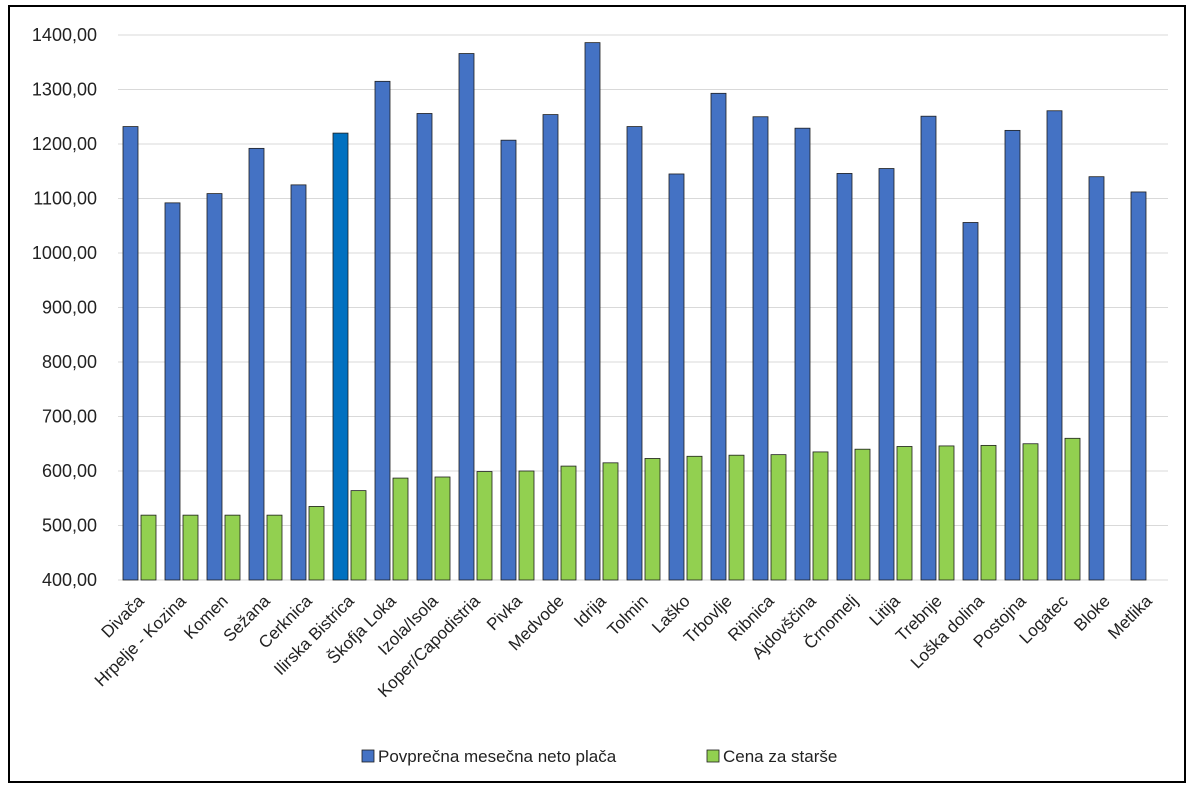 The image size is (1191, 786). Describe the element at coordinates (69, 417) in the screenshot. I see `y-tick-label: 700,00` at that location.